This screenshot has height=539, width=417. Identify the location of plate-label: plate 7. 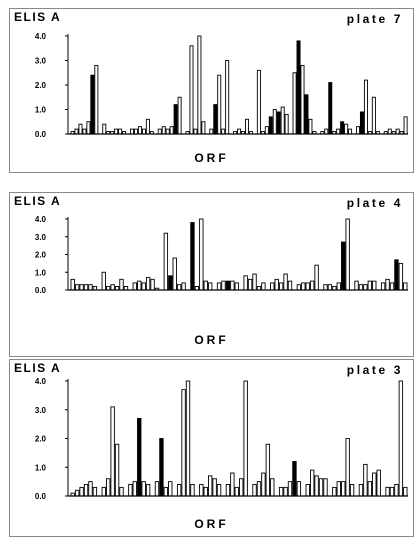
(374, 19).